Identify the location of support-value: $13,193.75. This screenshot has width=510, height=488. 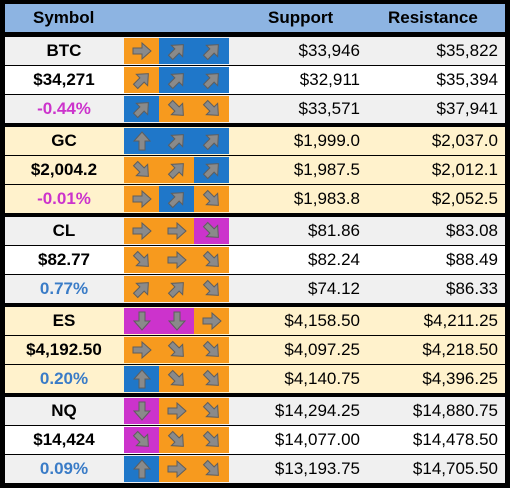
(317, 468).